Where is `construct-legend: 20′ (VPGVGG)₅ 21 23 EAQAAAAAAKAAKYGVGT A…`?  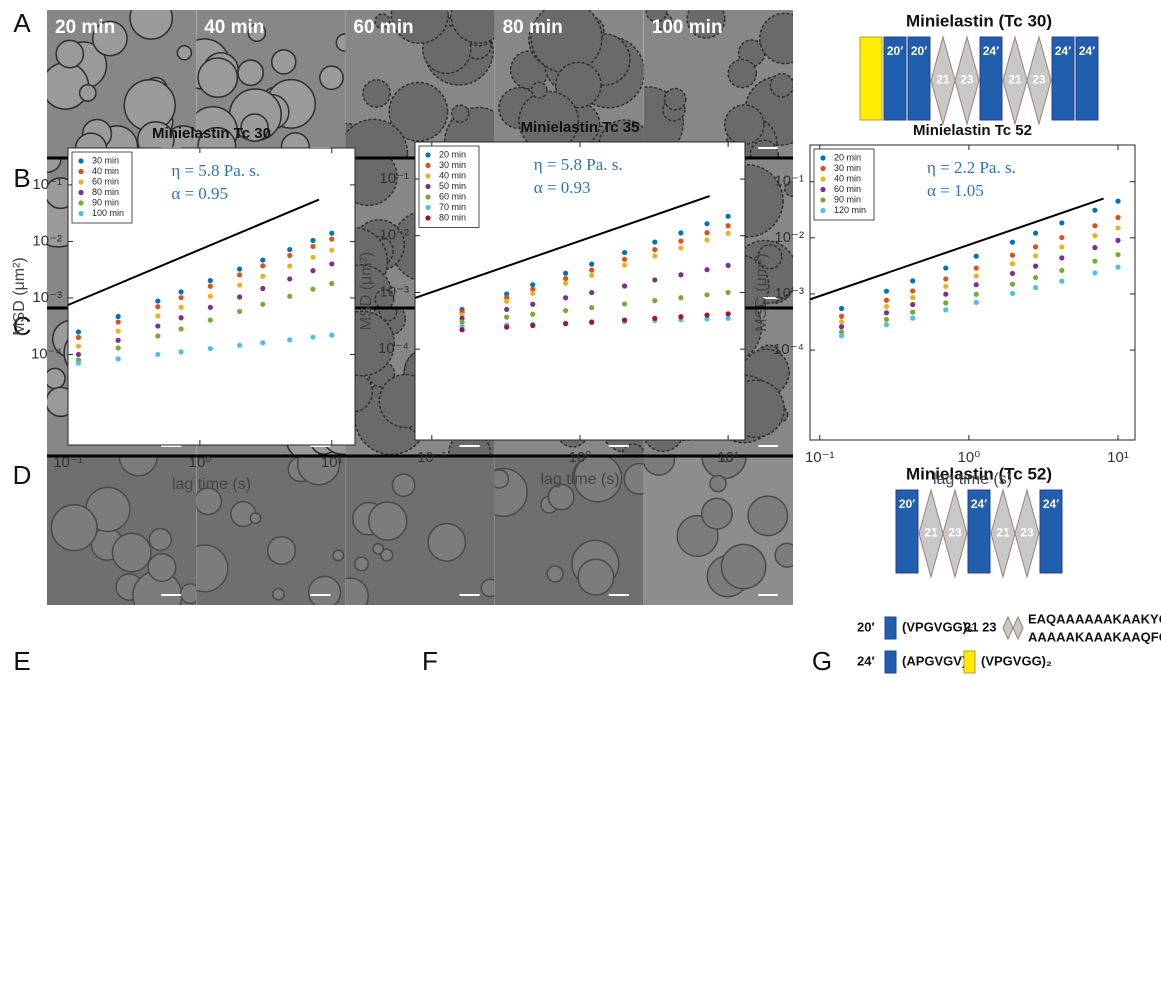
construct-legend: 20′ (VPGVGG)₅ 21 23 EAQAAAAAAKAAKYGVGT A… is located at coordinates (1009, 642).